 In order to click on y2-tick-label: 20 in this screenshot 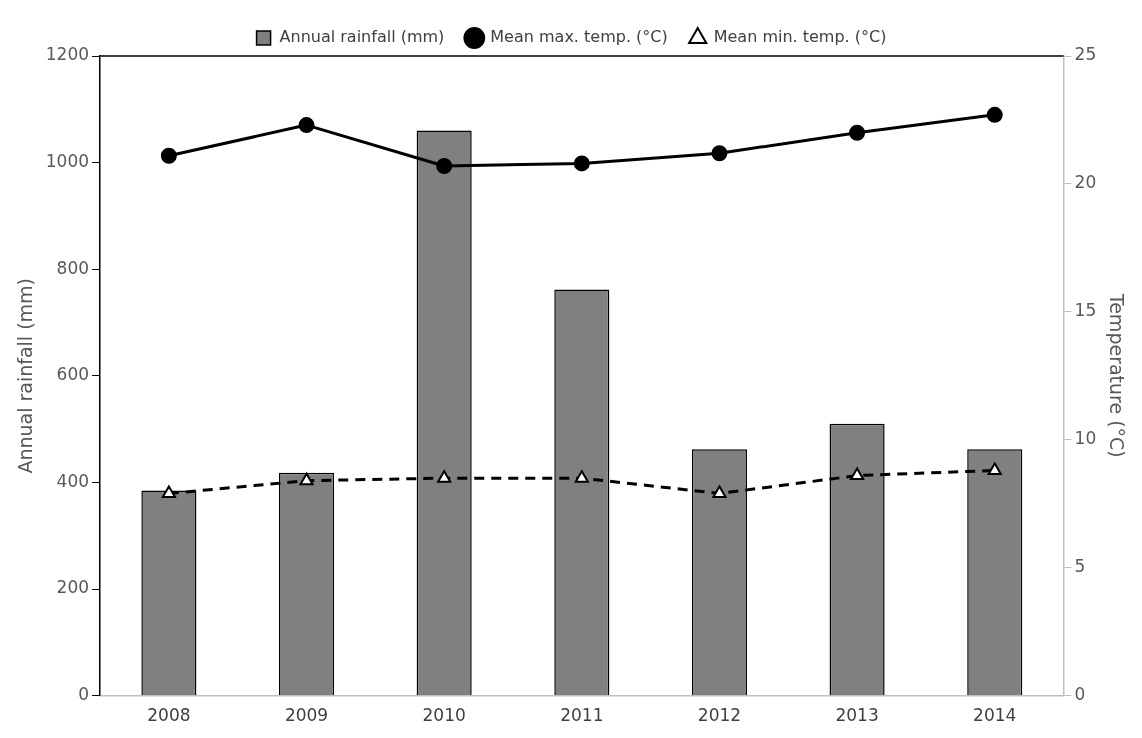, I will do `click(1085, 182)`.